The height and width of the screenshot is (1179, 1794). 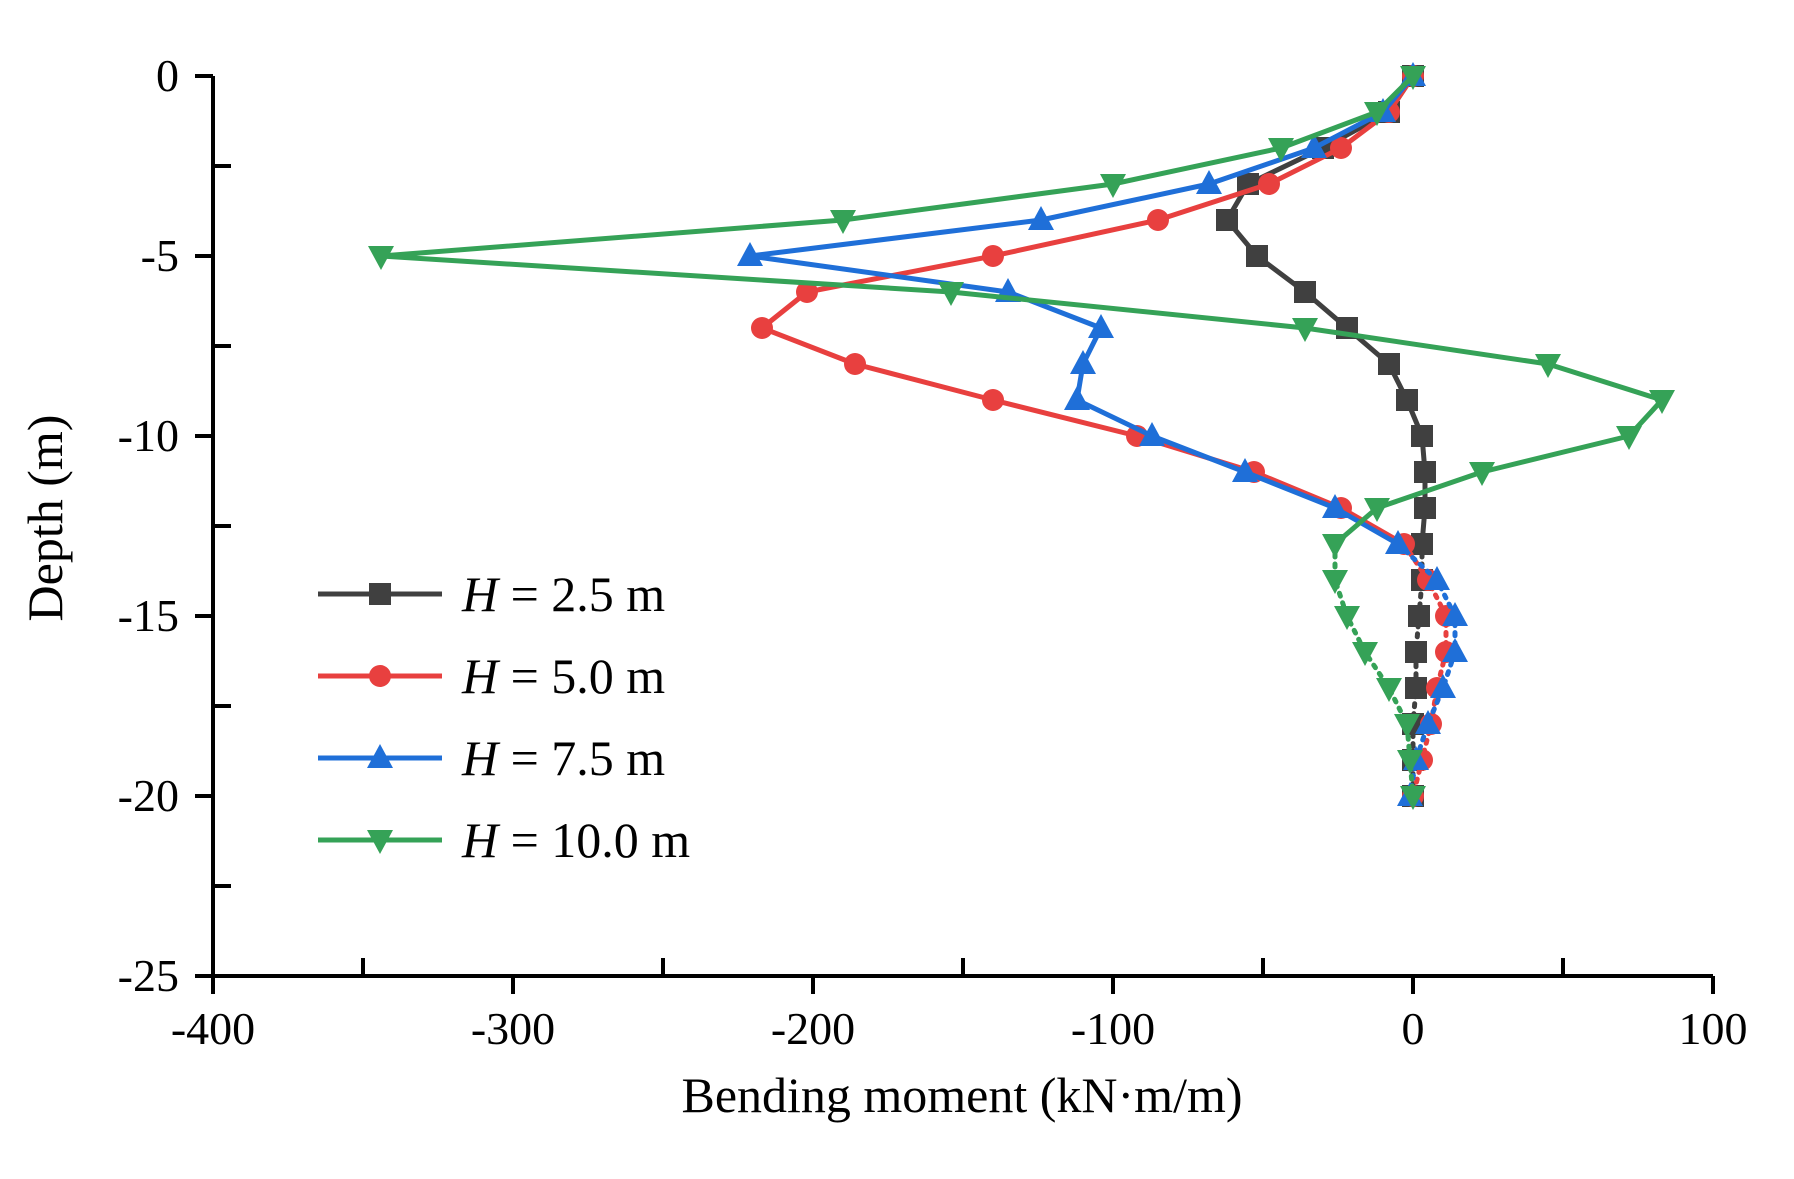 I want to click on series-line-dotted, so click(x=1374, y=670).